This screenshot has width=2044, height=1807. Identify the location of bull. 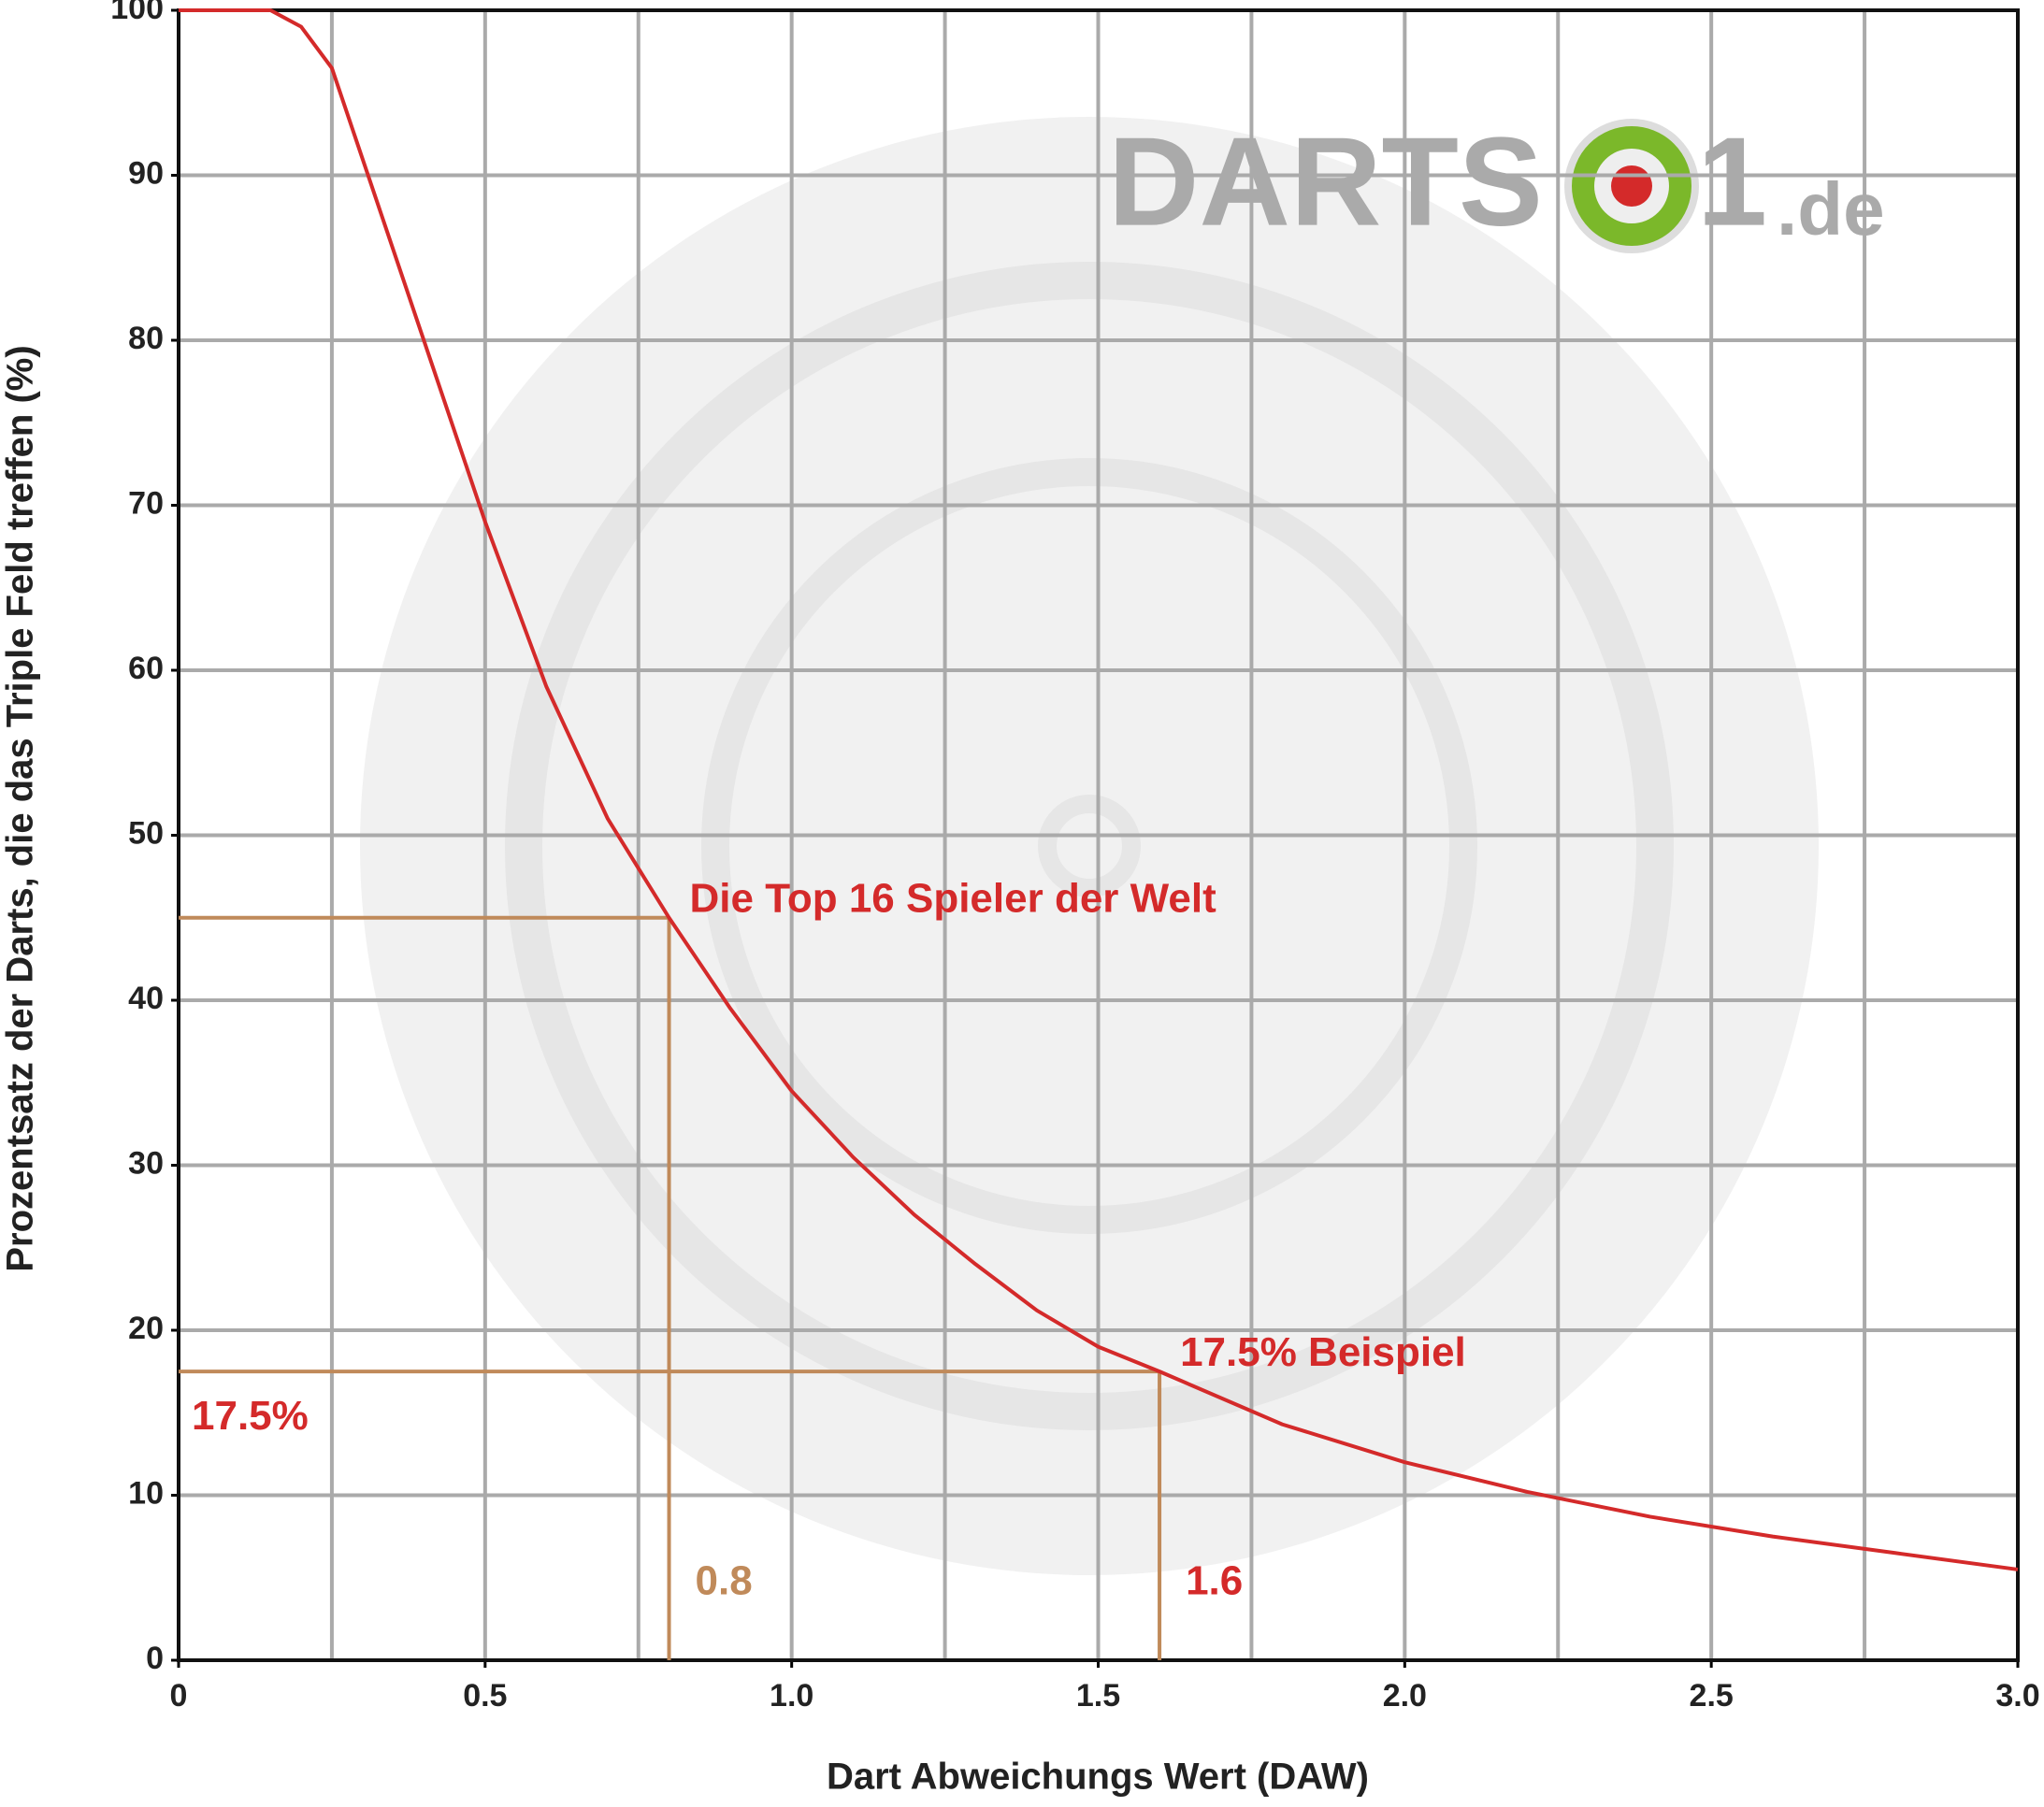
(1089, 846).